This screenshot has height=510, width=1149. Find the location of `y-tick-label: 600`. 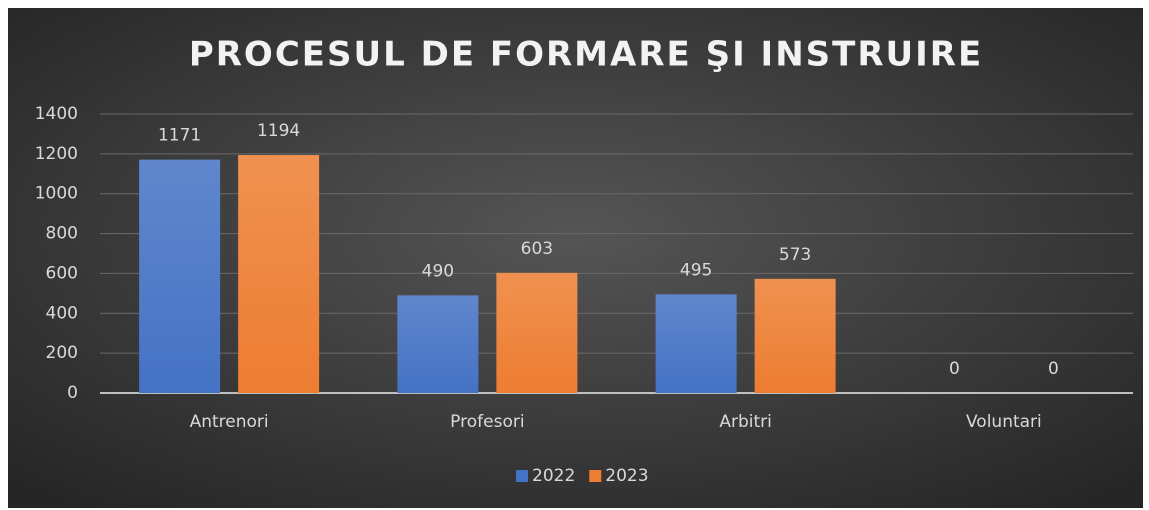

y-tick-label: 600 is located at coordinates (62, 273).